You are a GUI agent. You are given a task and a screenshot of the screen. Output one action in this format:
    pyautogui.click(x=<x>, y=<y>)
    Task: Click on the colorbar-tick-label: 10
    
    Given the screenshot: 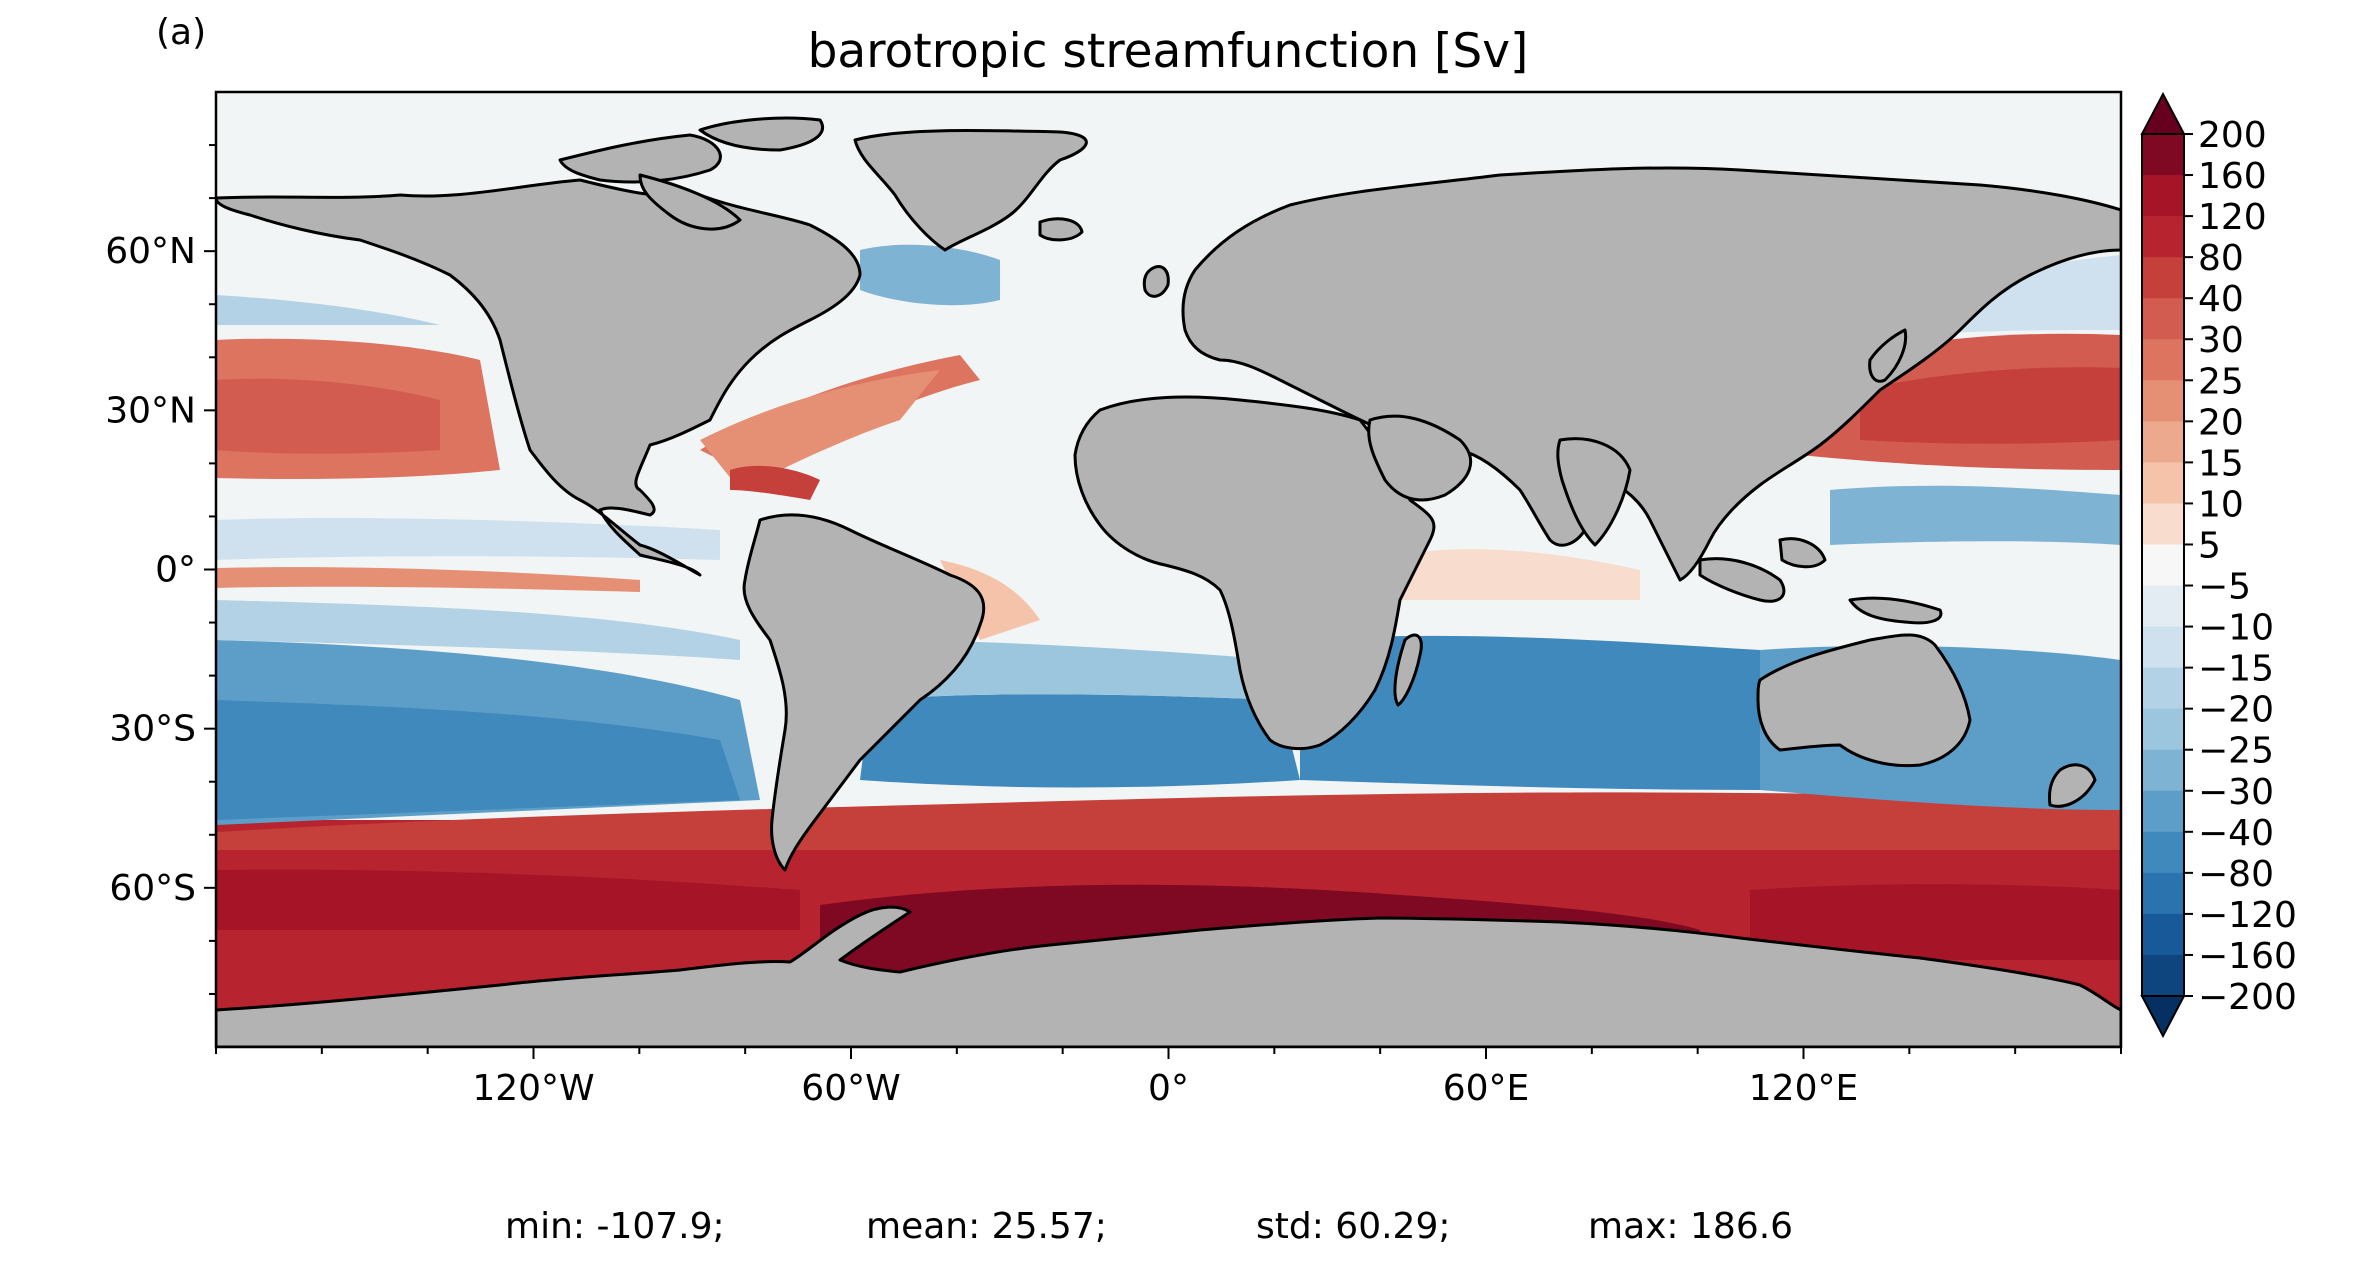 What is the action you would take?
    pyautogui.click(x=2221, y=504)
    